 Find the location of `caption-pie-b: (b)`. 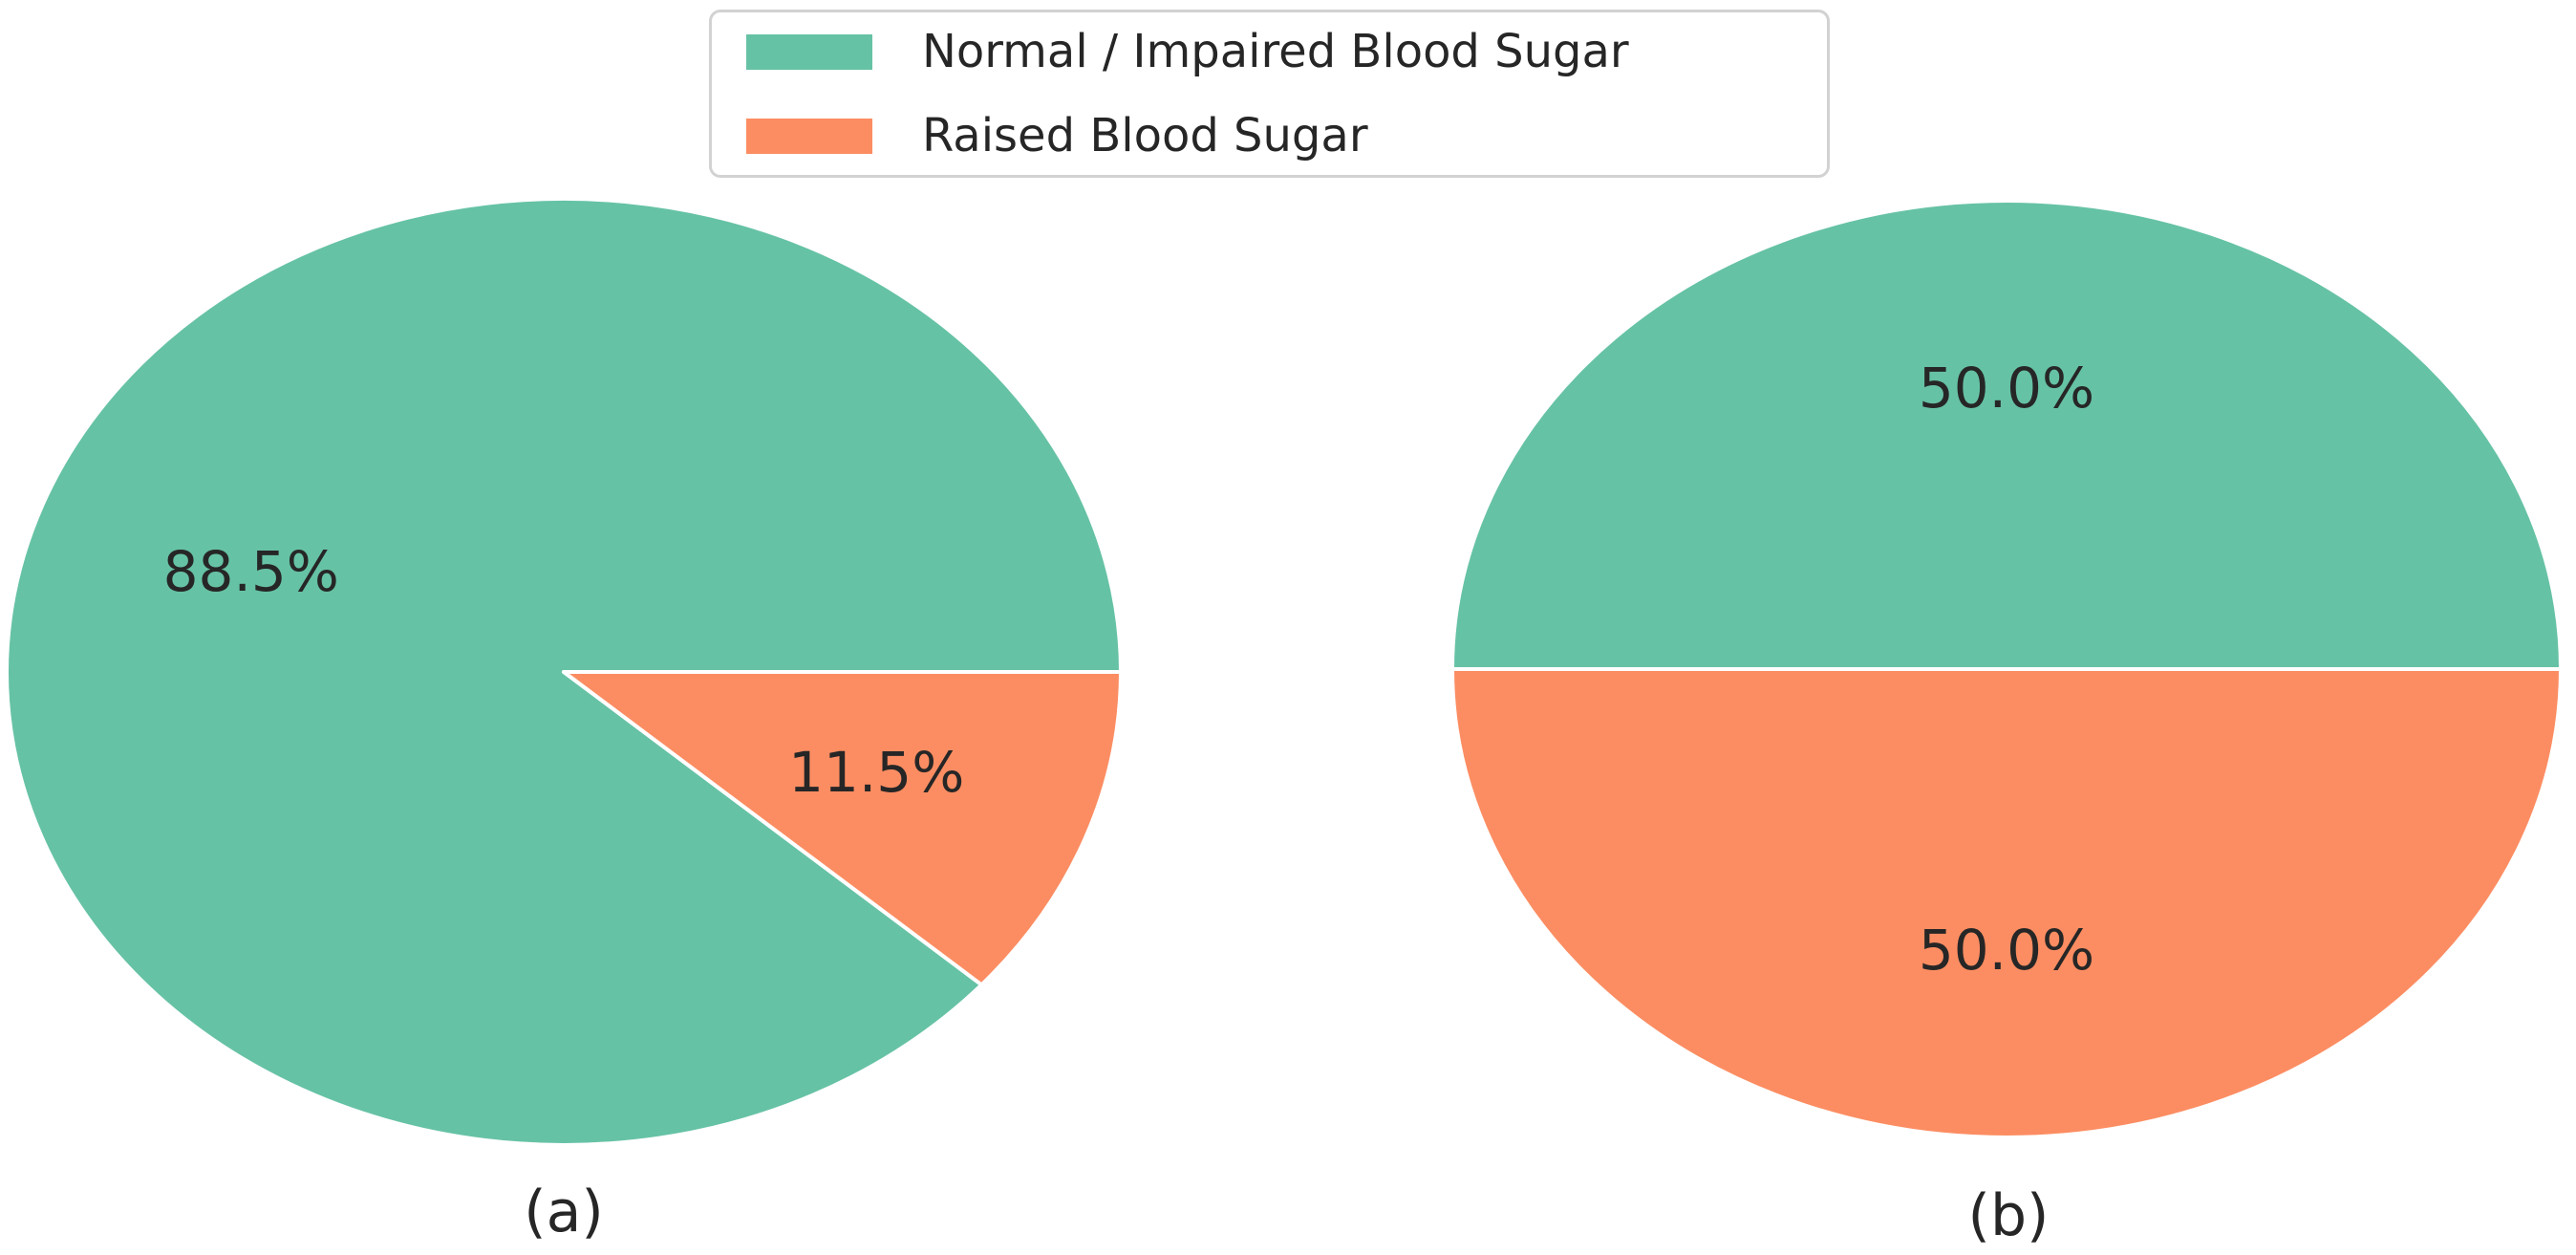

caption-pie-b: (b) is located at coordinates (2008, 1215).